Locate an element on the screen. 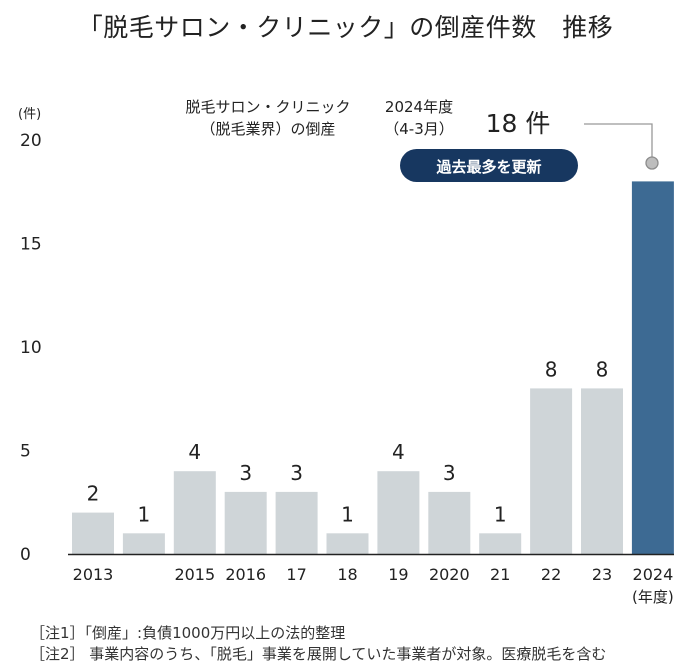  x-tick-label: 19 is located at coordinates (398, 574).